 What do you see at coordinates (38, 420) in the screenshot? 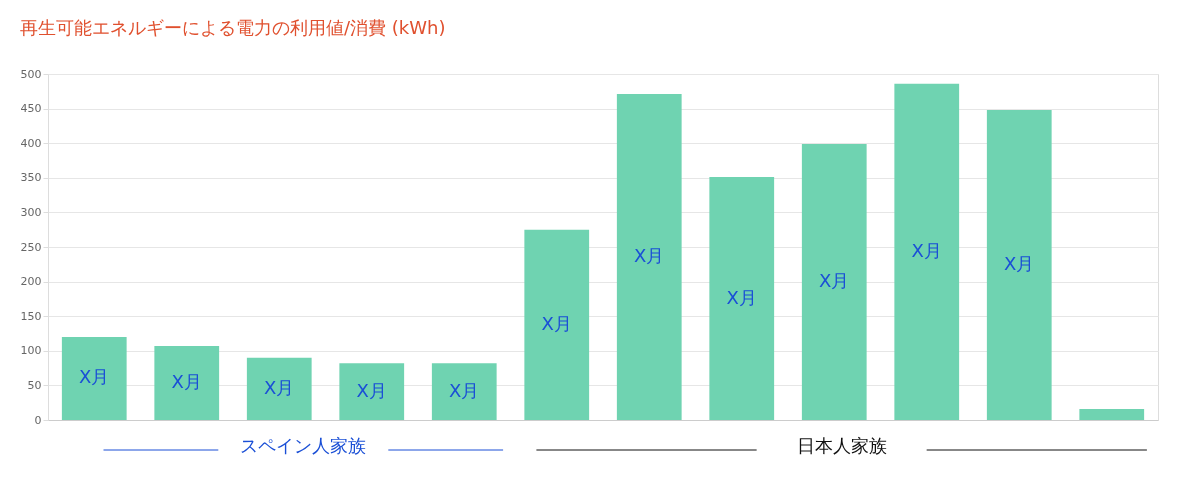
I see `y-tick-label: 0` at bounding box center [38, 420].